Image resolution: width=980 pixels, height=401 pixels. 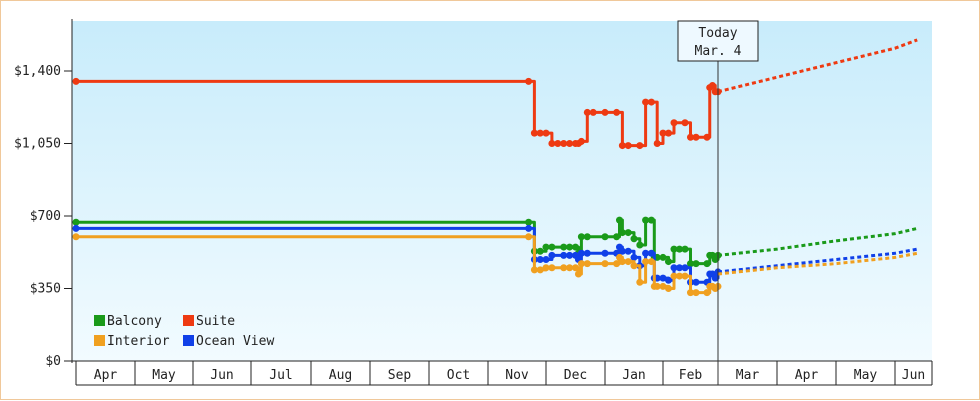 What do you see at coordinates (43, 216) in the screenshot?
I see `y-axis-ticks: $0 $350 $700 $1,050 $1,400` at bounding box center [43, 216].